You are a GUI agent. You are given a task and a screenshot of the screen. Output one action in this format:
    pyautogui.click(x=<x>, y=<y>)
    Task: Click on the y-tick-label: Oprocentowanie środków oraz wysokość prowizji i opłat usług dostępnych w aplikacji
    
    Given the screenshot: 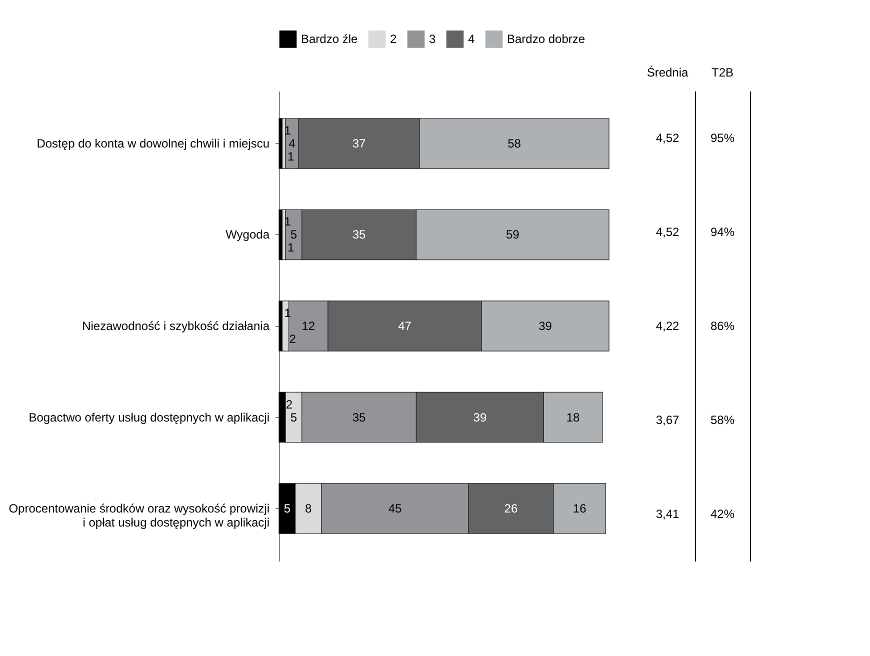 What is the action you would take?
    pyautogui.click(x=139, y=516)
    